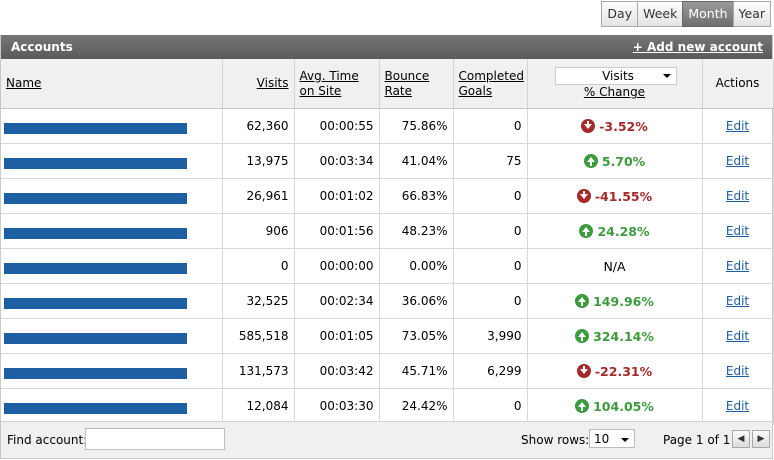 The width and height of the screenshot is (774, 460). What do you see at coordinates (337, 231) in the screenshot?
I see `avg-time-cell: 00:01:56` at bounding box center [337, 231].